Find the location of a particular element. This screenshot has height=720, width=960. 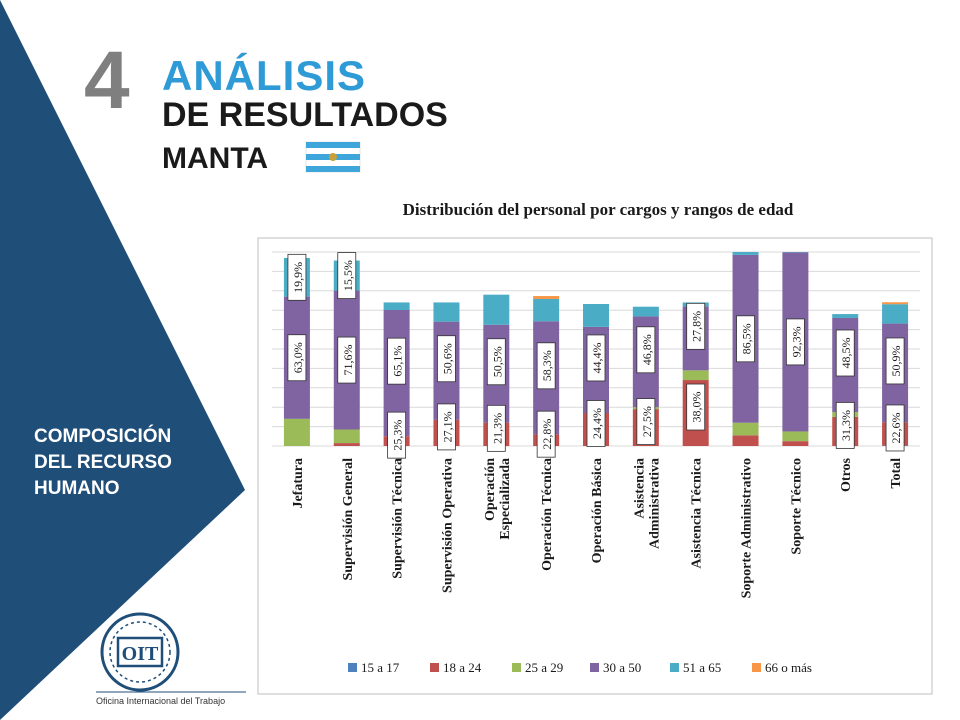

sidebar-caption-line3: HUMANO is located at coordinates (77, 488).